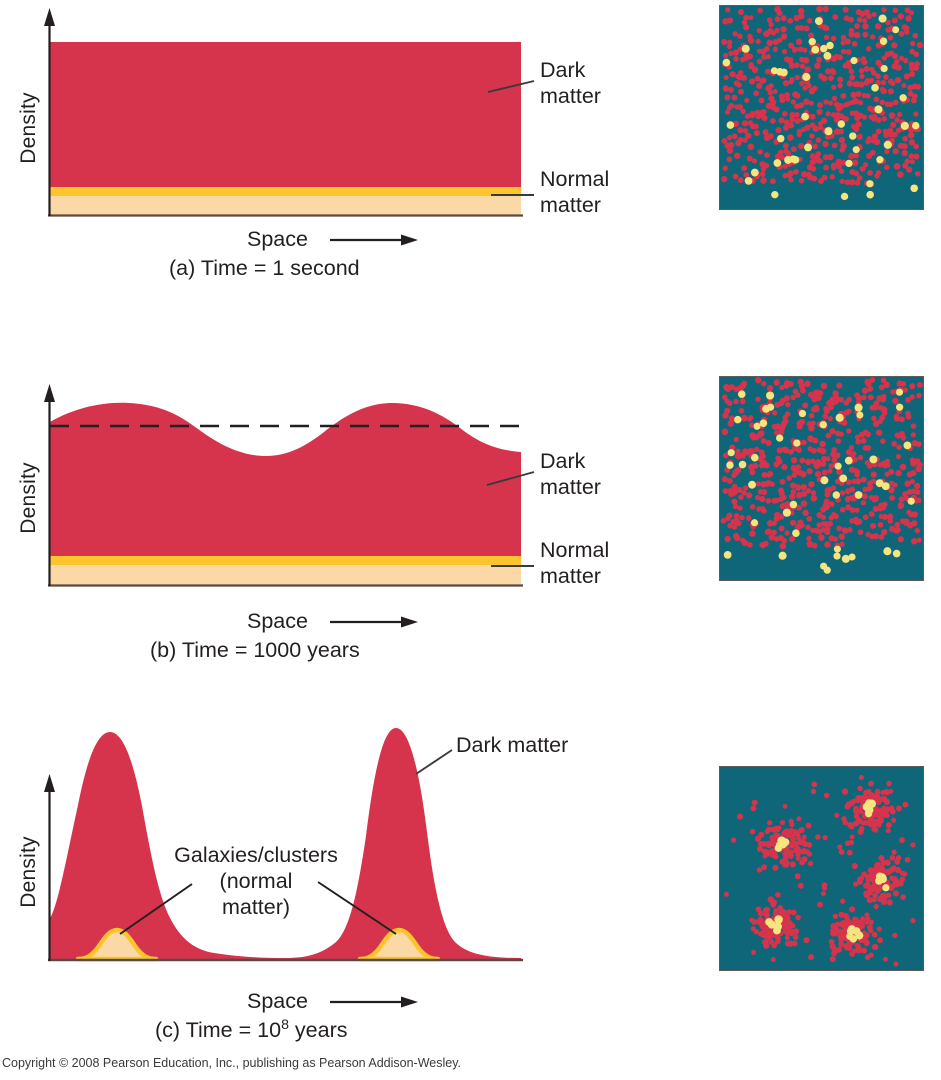 The width and height of the screenshot is (941, 1080). I want to click on panel-c-caption-exponent: 8, so click(285, 1024).